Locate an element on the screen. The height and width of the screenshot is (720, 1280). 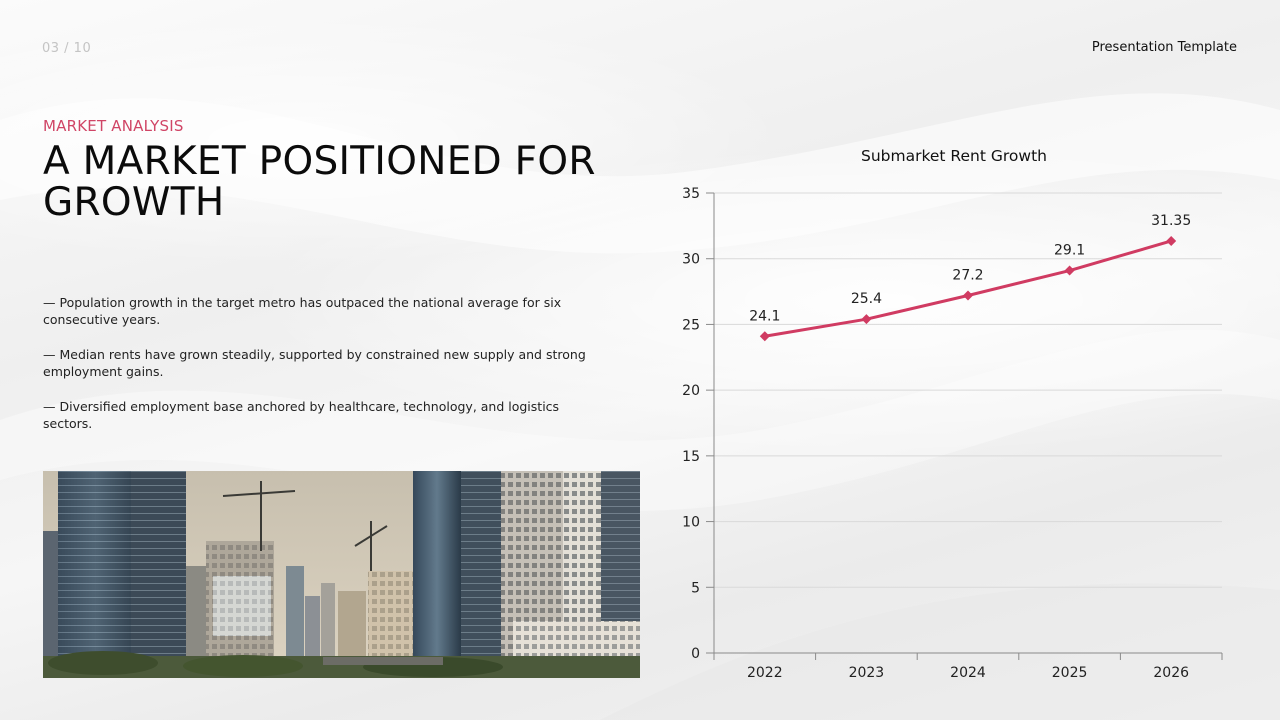
y-tick-label: 20 is located at coordinates (691, 391).